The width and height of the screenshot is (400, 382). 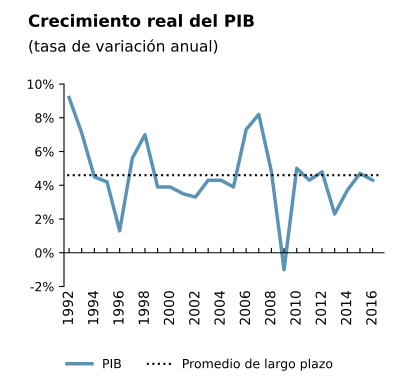 I want to click on x-tick-label: 2012, so click(x=321, y=308).